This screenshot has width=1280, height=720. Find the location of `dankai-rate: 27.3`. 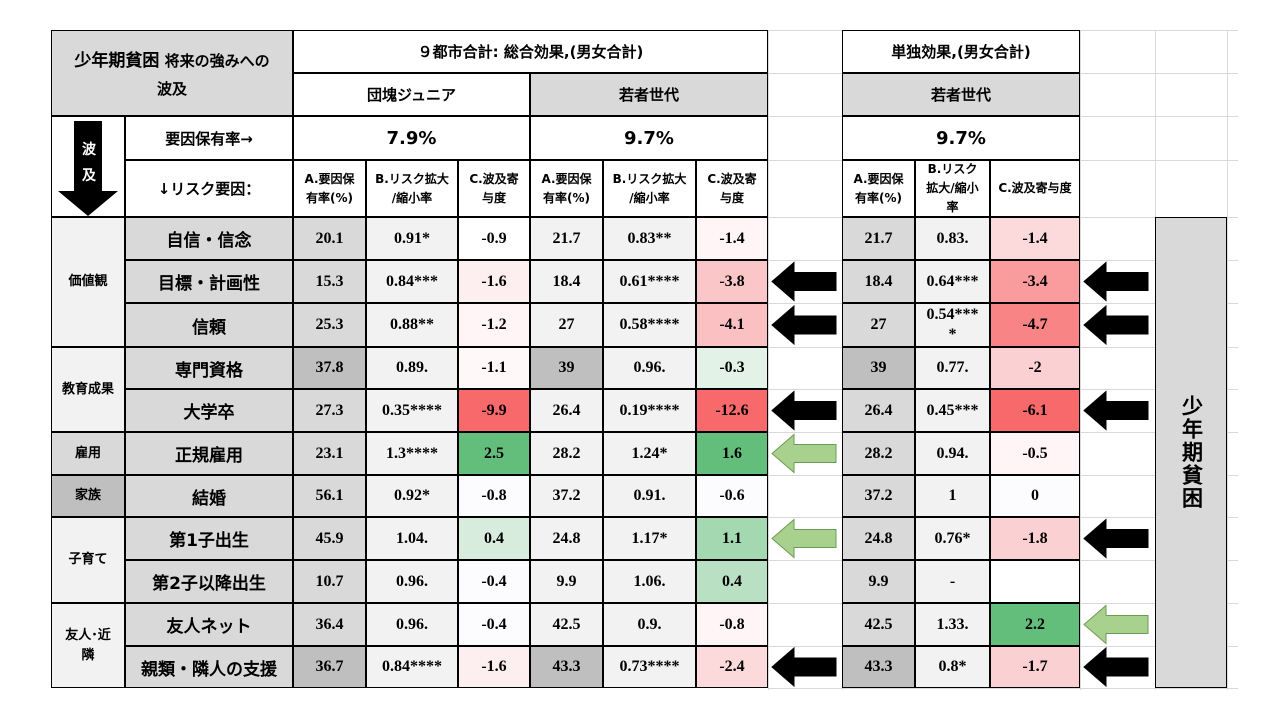

dankai-rate: 27.3 is located at coordinates (329, 410).